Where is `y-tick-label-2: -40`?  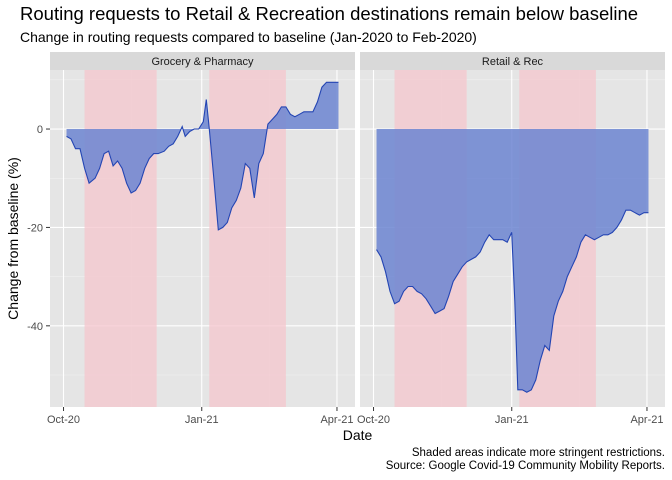
y-tick-label-2: -40 is located at coordinates (35, 327).